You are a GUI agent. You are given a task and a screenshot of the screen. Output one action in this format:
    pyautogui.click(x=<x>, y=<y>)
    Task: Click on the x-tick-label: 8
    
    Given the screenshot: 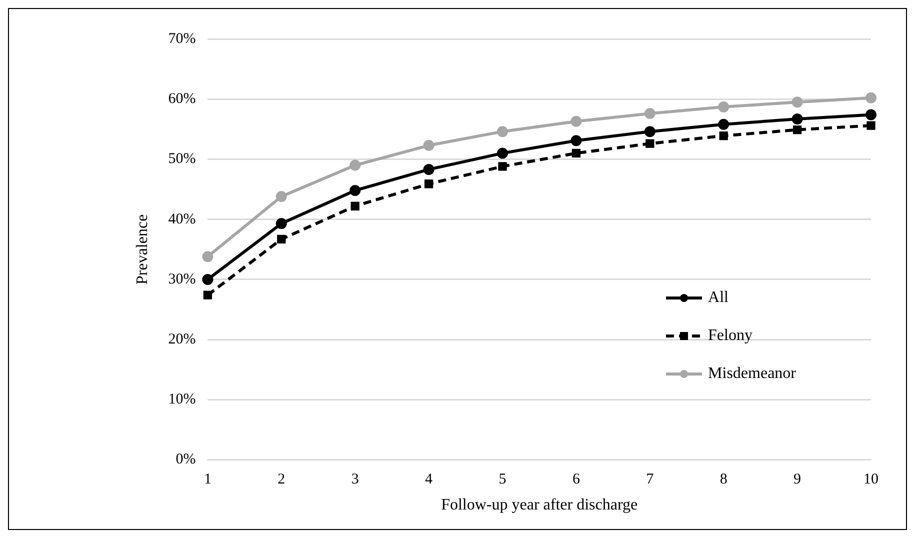 What is the action you would take?
    pyautogui.click(x=724, y=480)
    